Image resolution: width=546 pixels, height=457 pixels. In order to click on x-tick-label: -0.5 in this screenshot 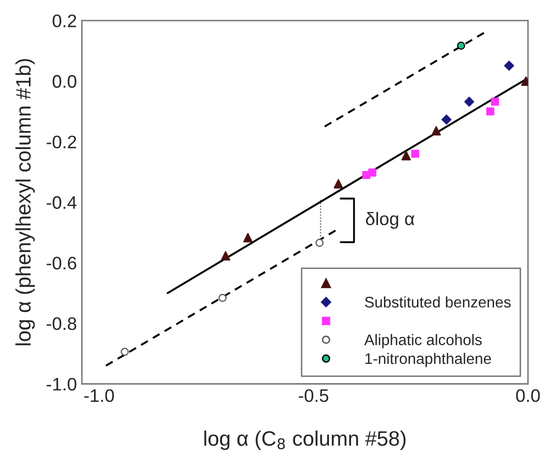, I will do `click(313, 395)`.